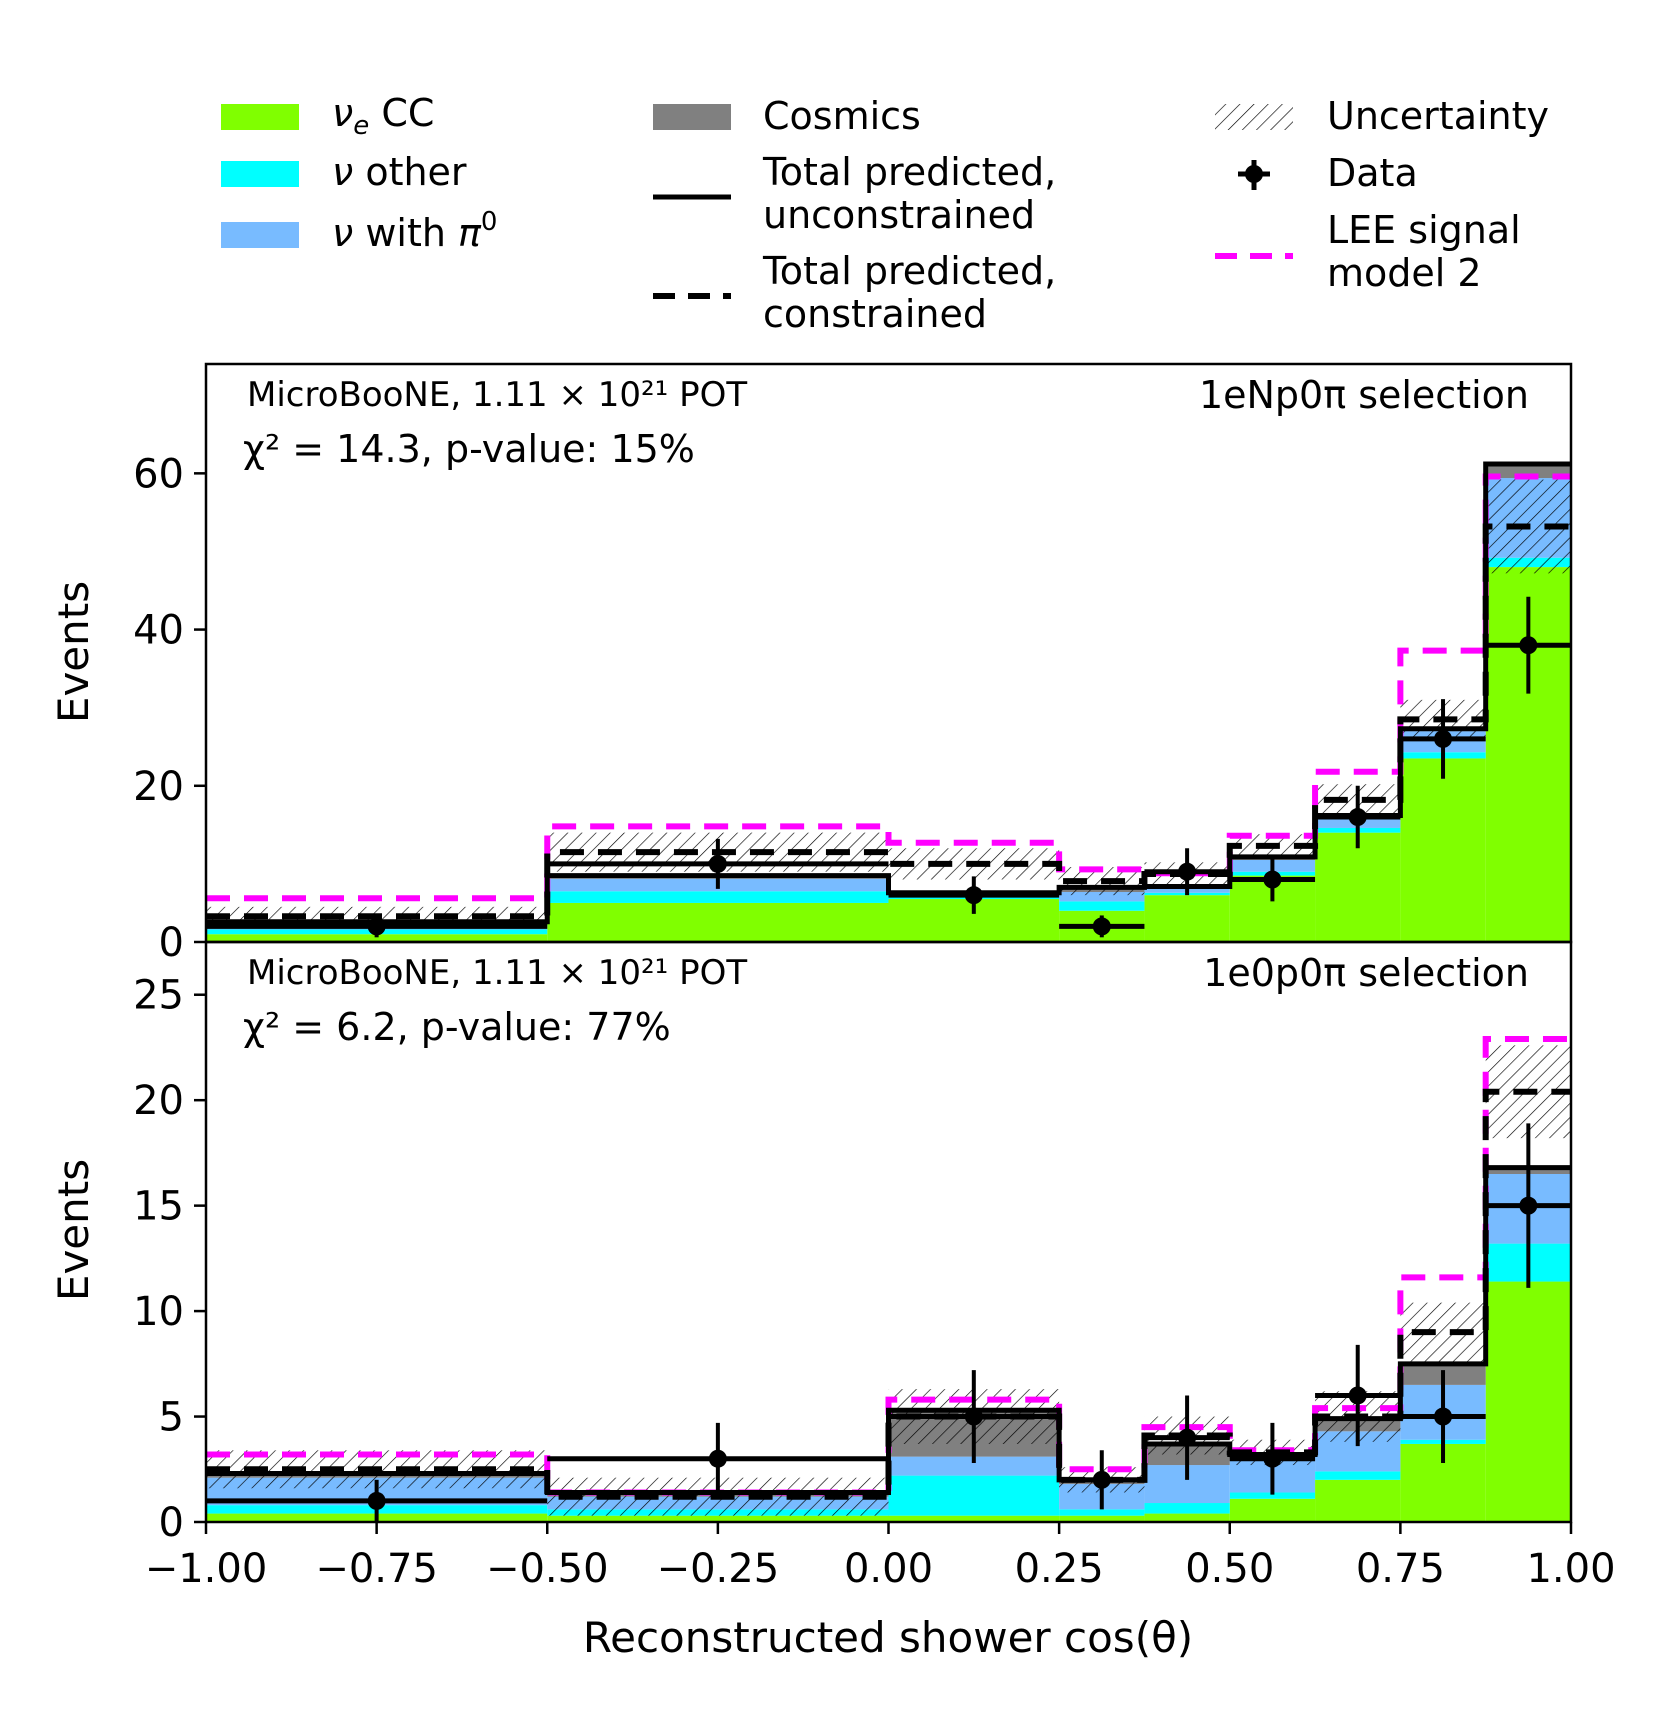 The height and width of the screenshot is (1727, 1661). Describe the element at coordinates (1229, 1569) in the screenshot. I see `x-tick-label: 0.50` at that location.